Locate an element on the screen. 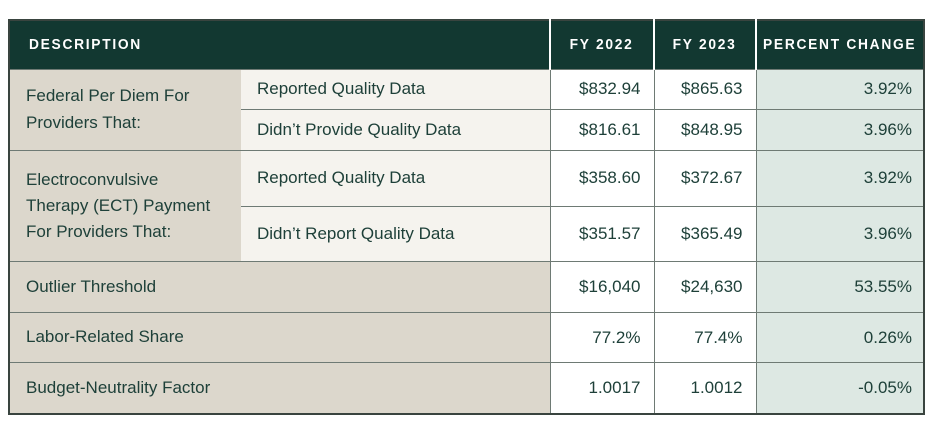 The height and width of the screenshot is (425, 945). cell-fy2022-value: 77.2% is located at coordinates (602, 337).